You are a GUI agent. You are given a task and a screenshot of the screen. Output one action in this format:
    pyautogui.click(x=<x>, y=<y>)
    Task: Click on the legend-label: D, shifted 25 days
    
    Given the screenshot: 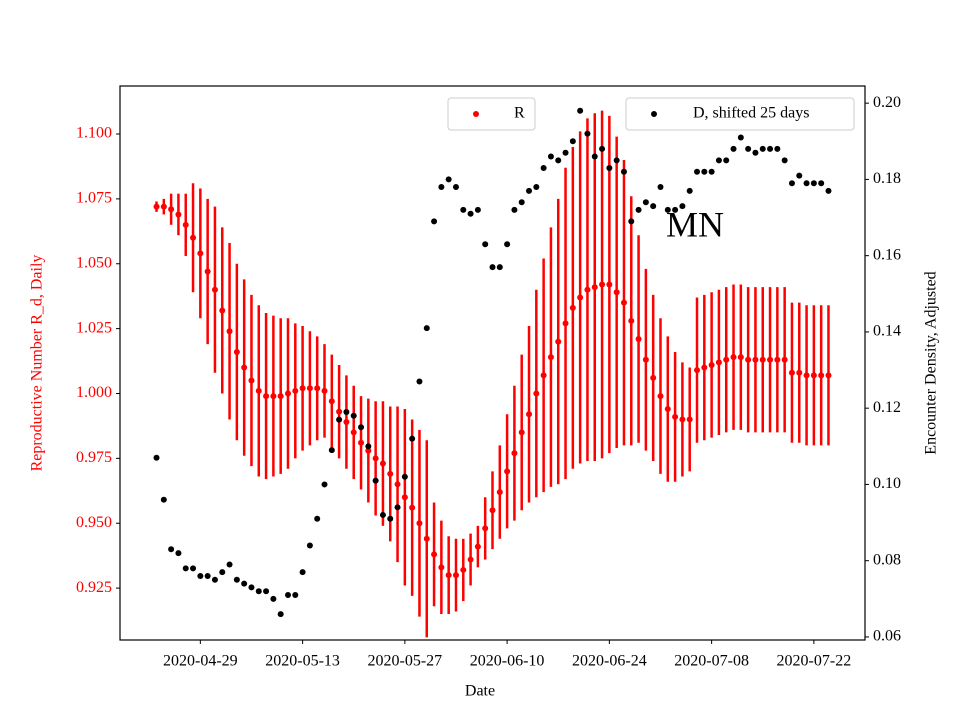 What is the action you would take?
    pyautogui.click(x=751, y=113)
    